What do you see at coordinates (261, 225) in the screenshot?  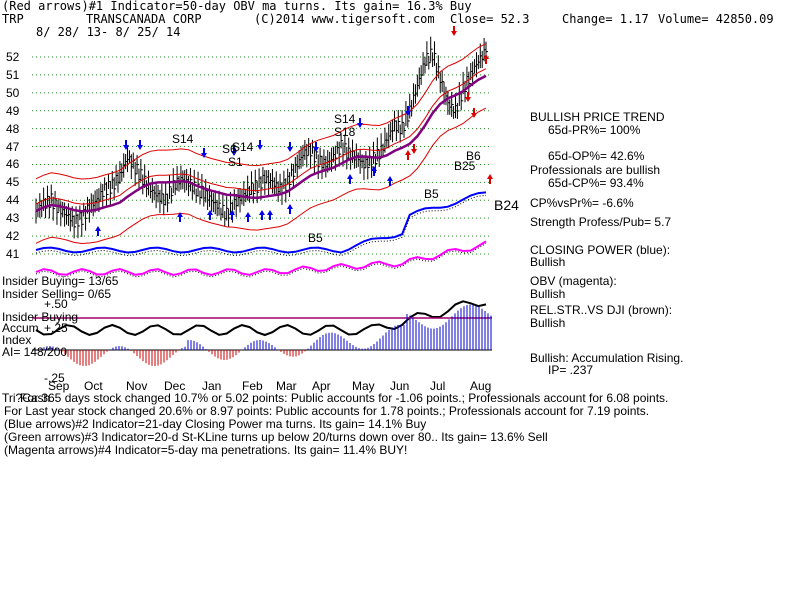 I see `closing-power-ma` at bounding box center [261, 225].